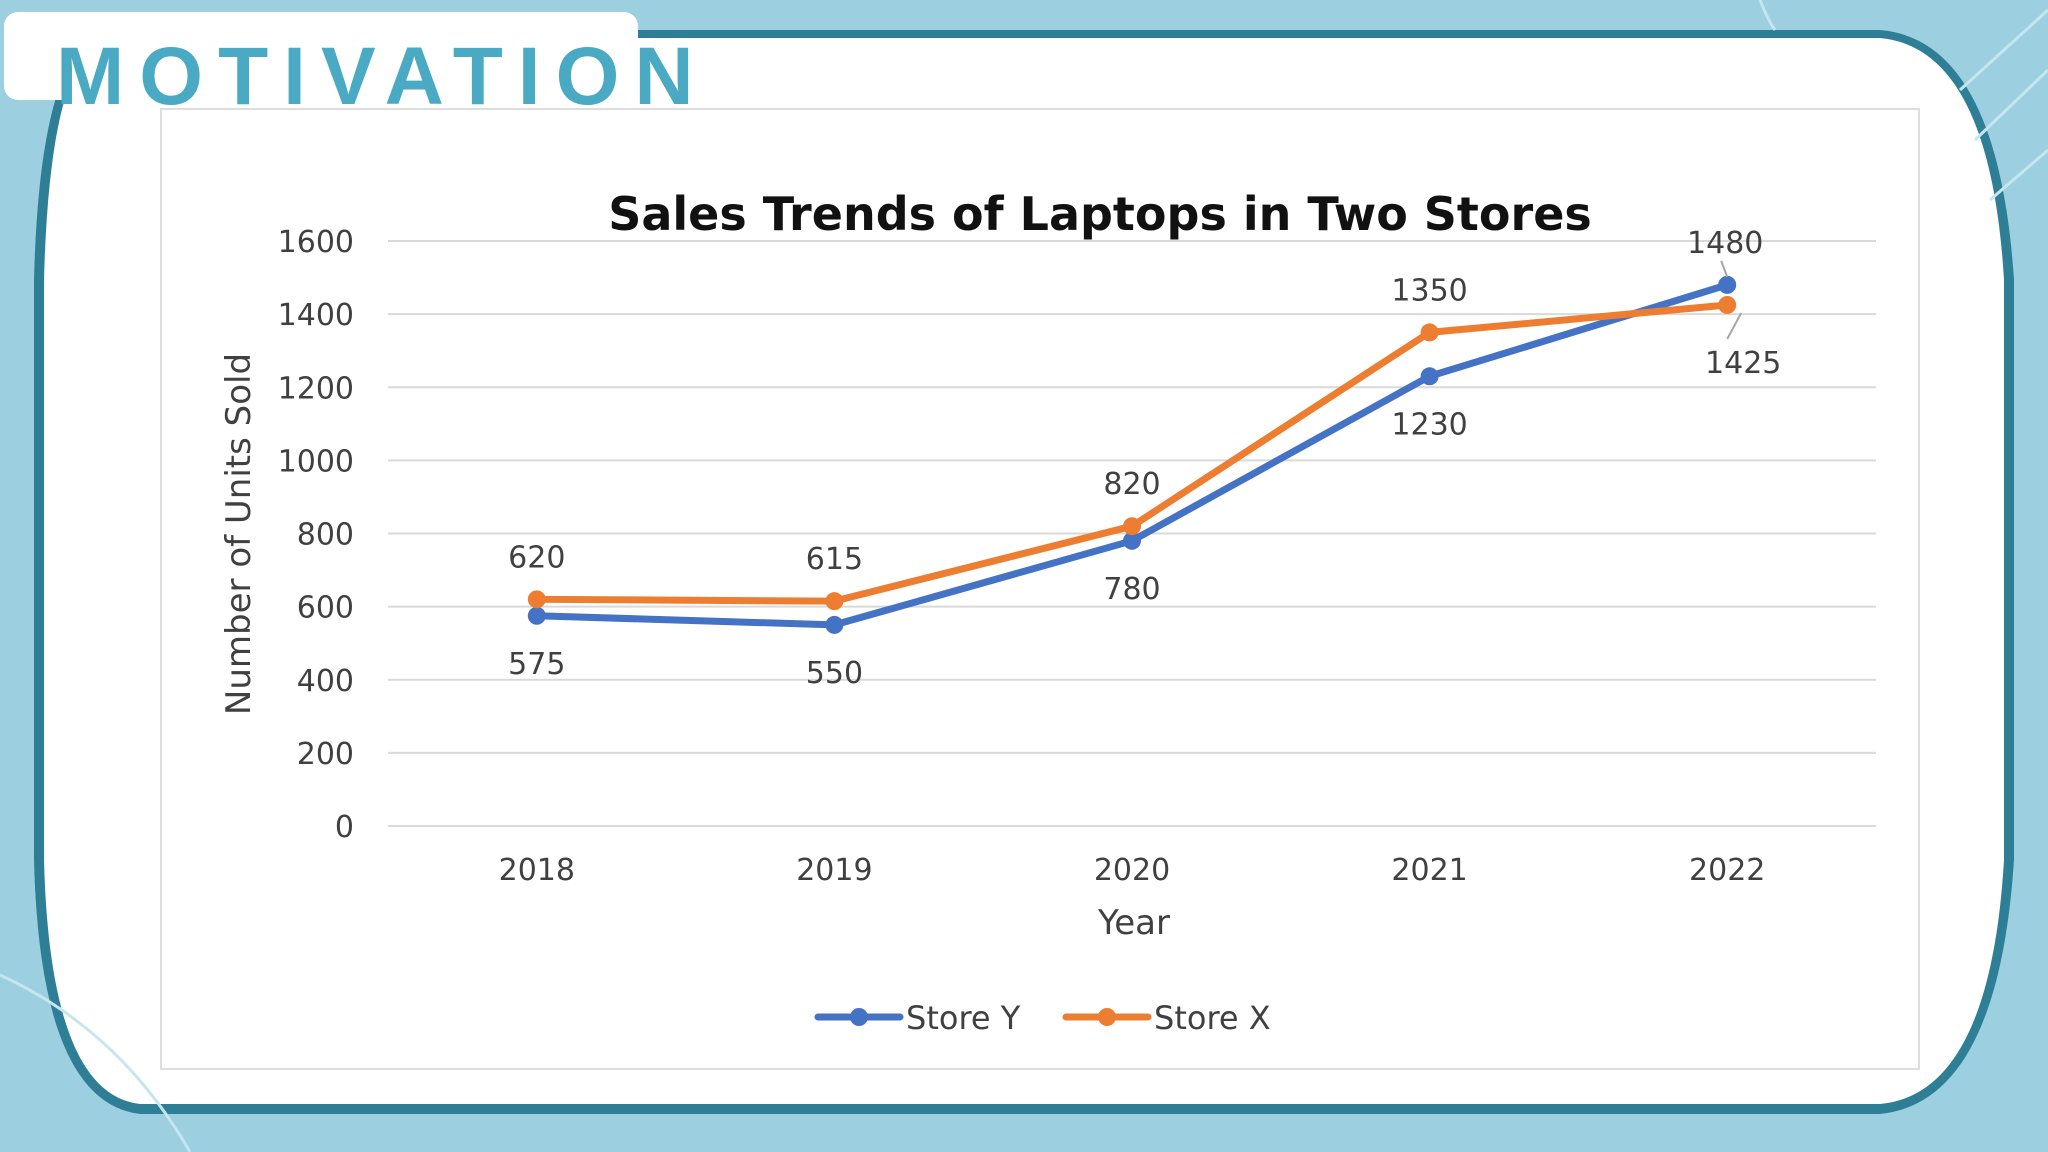 The height and width of the screenshot is (1152, 2048). What do you see at coordinates (963, 1018) in the screenshot?
I see `legend-label-store-y: Store Y` at bounding box center [963, 1018].